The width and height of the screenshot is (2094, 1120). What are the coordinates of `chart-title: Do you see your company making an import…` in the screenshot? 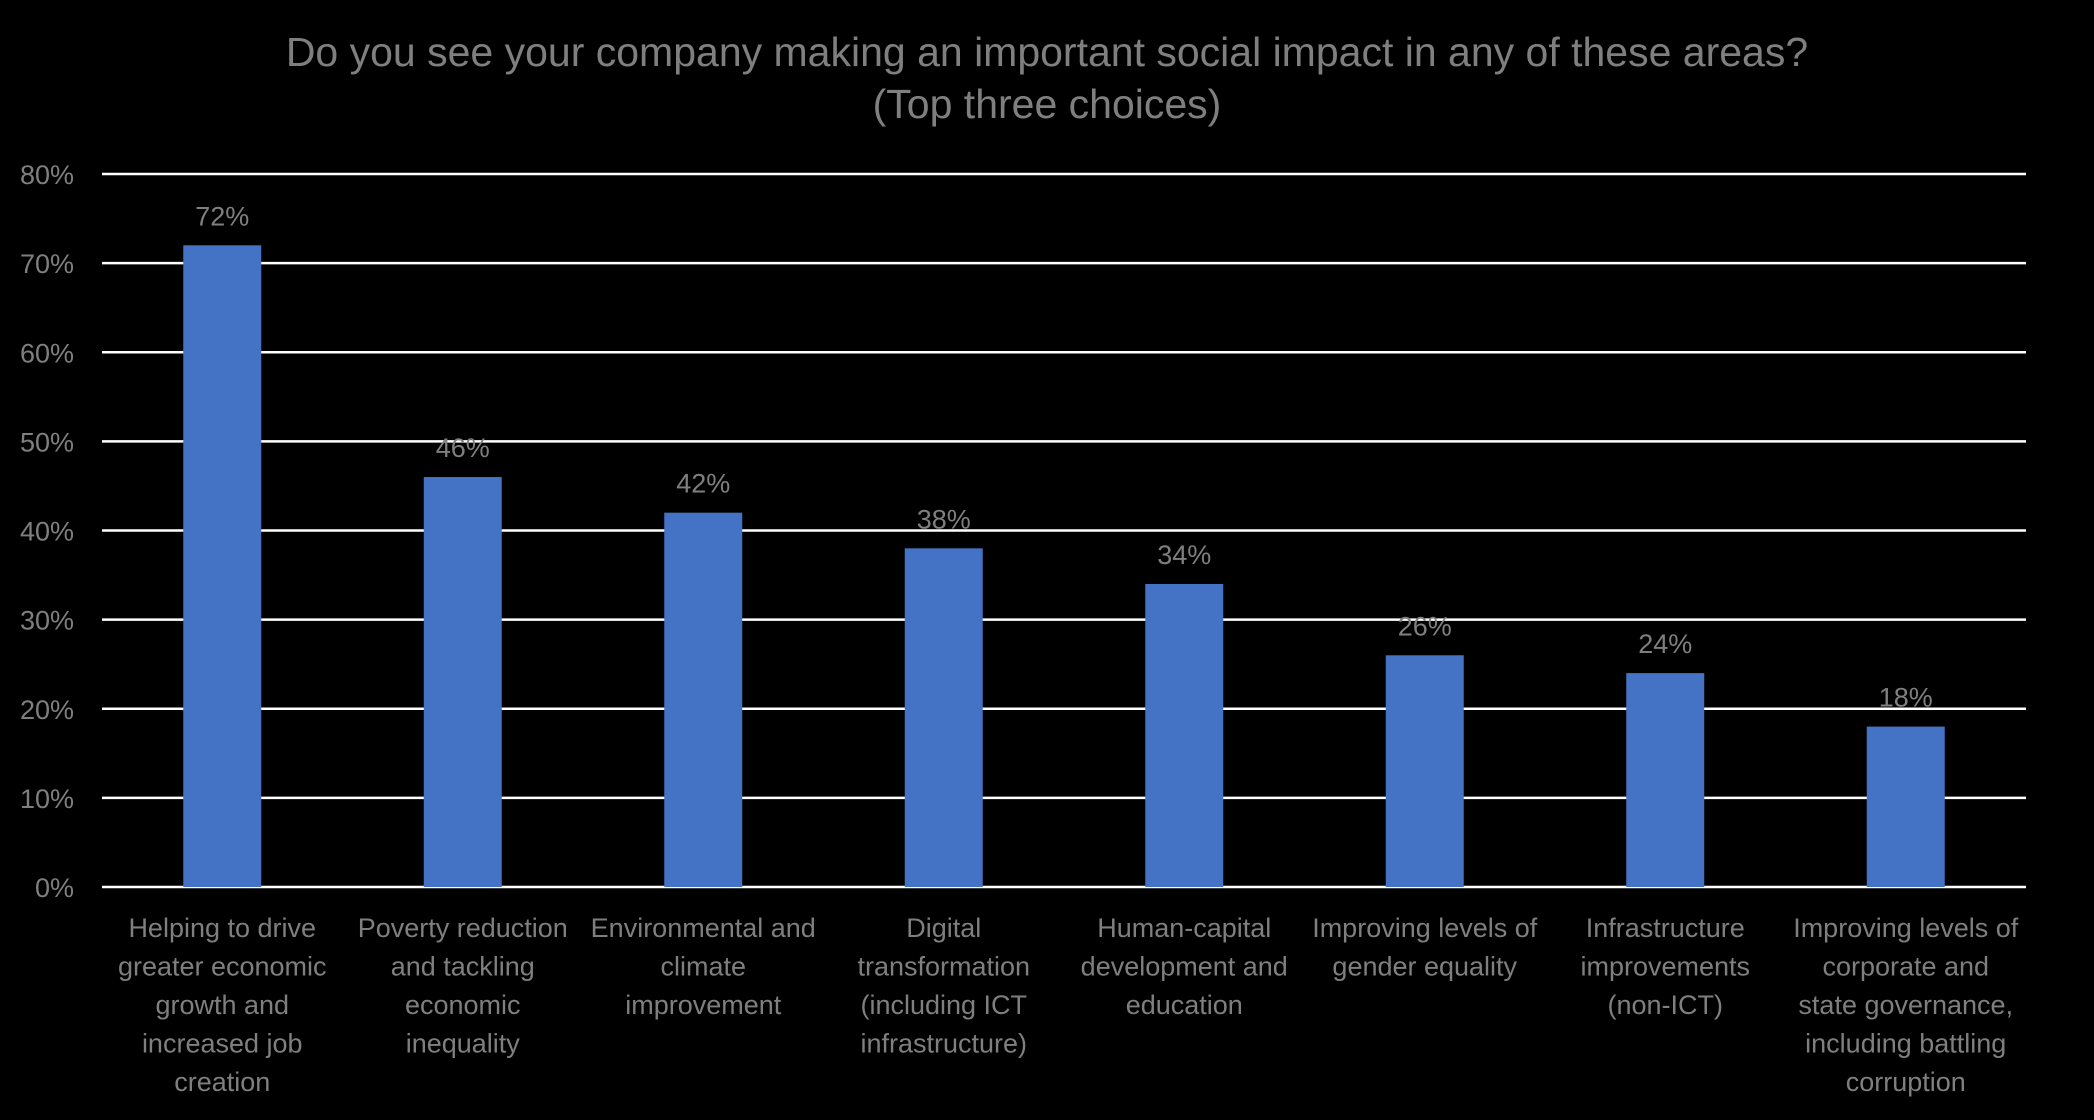 It's located at (1047, 78).